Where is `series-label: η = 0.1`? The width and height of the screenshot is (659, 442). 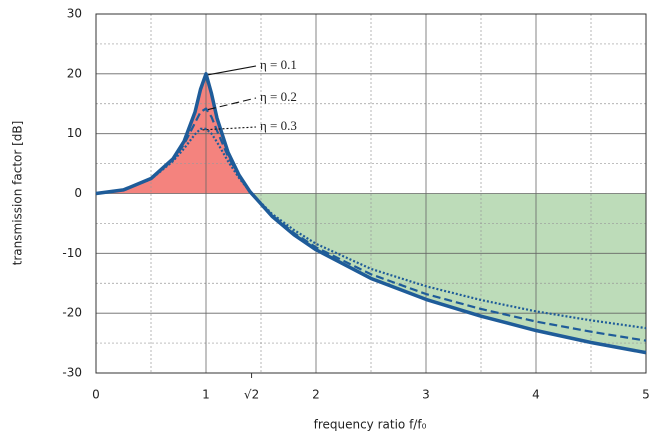 series-label: η = 0.1 is located at coordinates (278, 64).